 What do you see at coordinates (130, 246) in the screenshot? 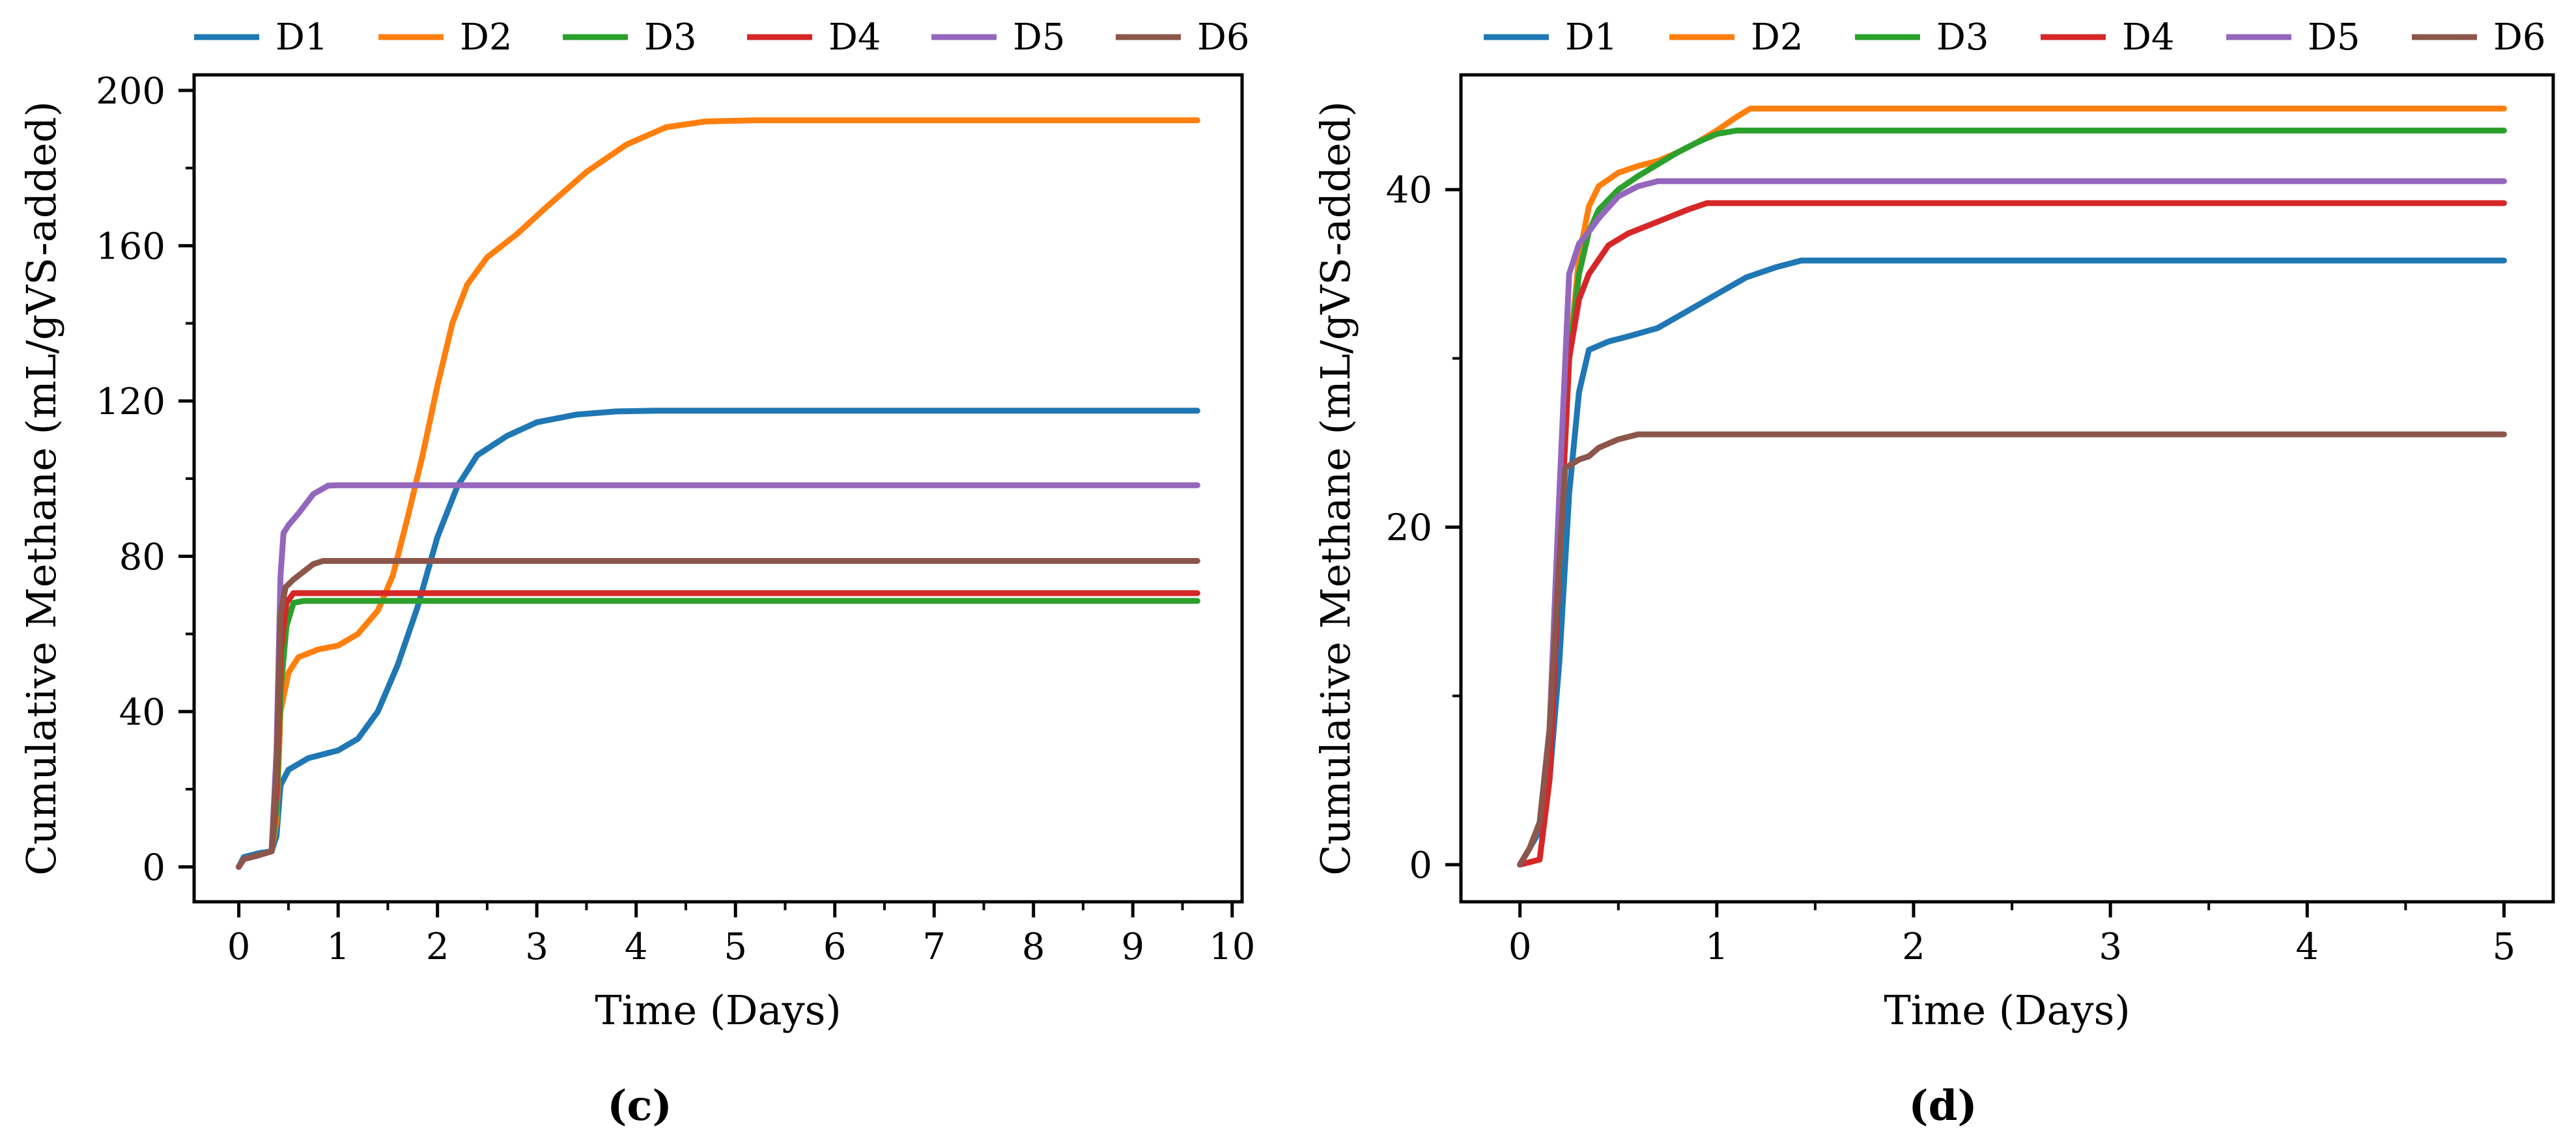
I see `y-tick-label: 160` at bounding box center [130, 246].